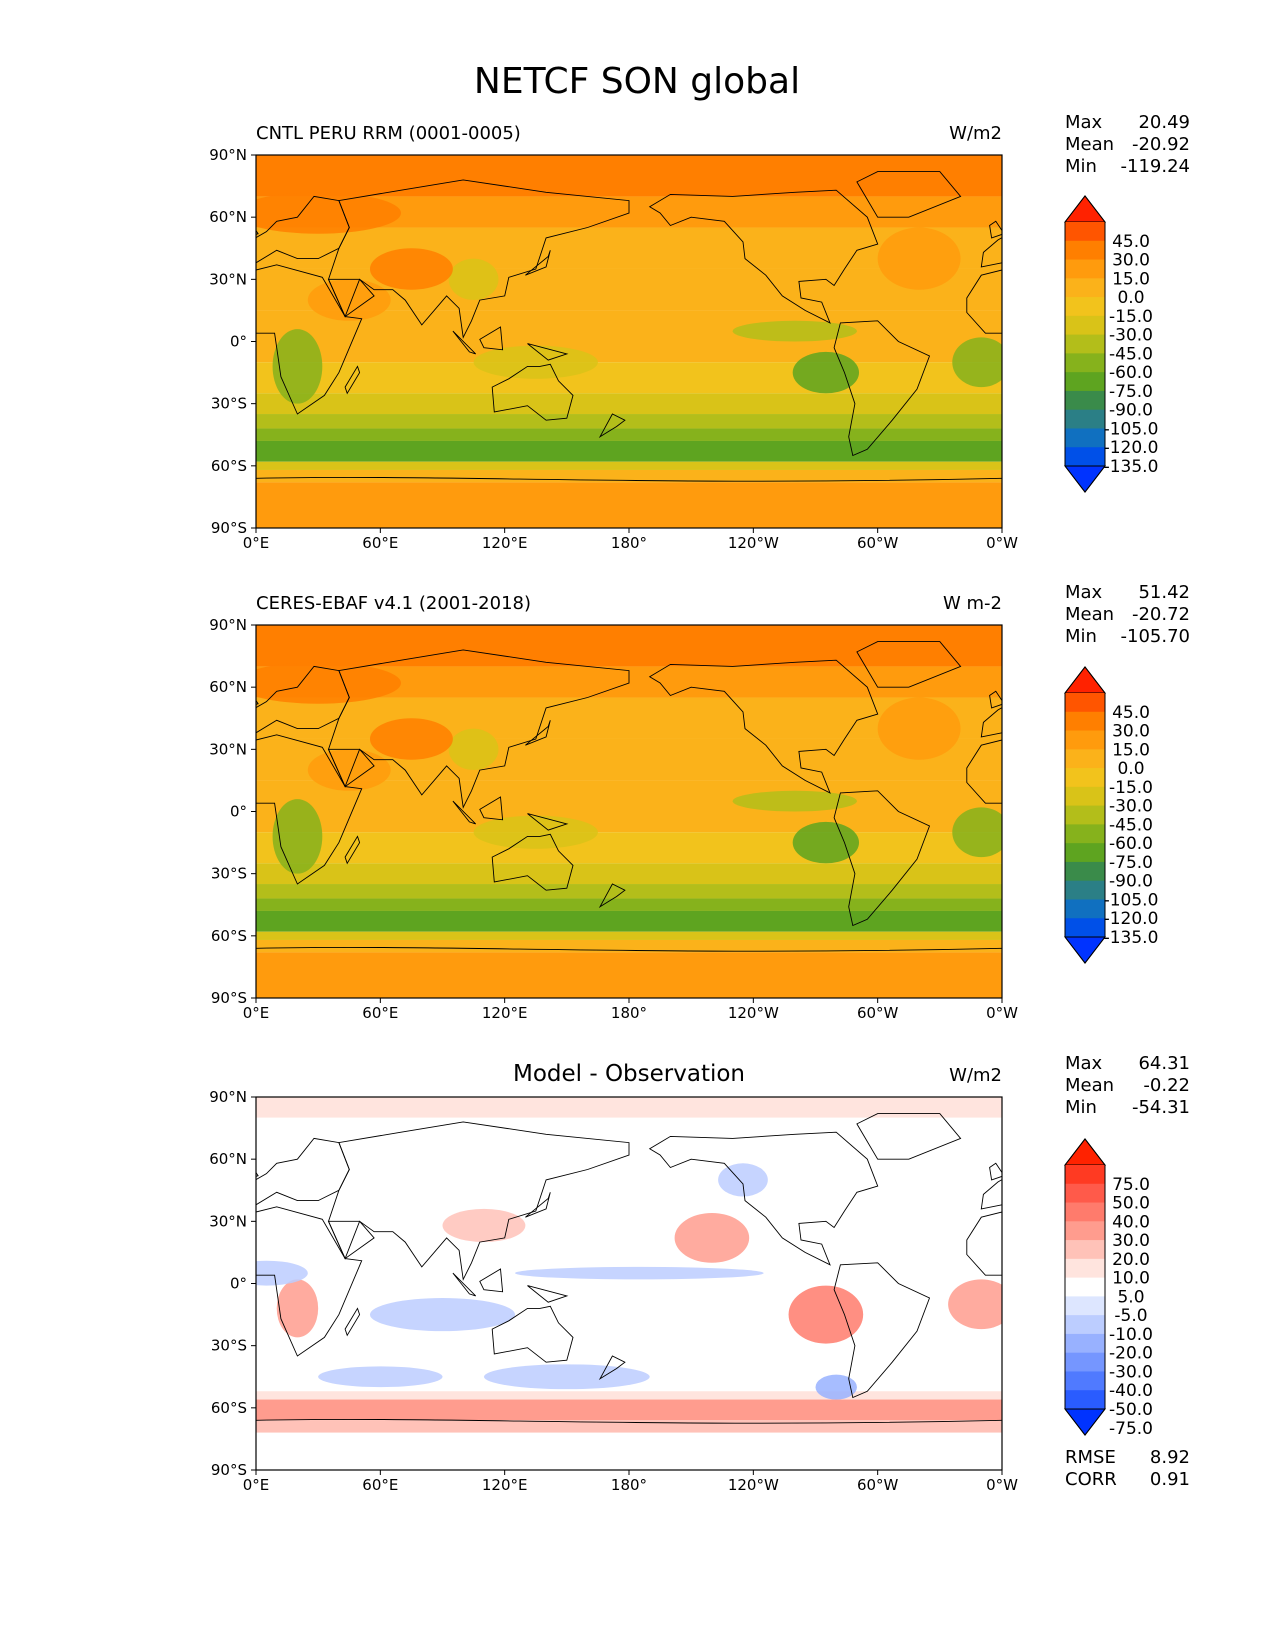 This screenshot has height=1650, width=1275. Describe the element at coordinates (380, 543) in the screenshot. I see `x-tick-label: 60°E` at that location.